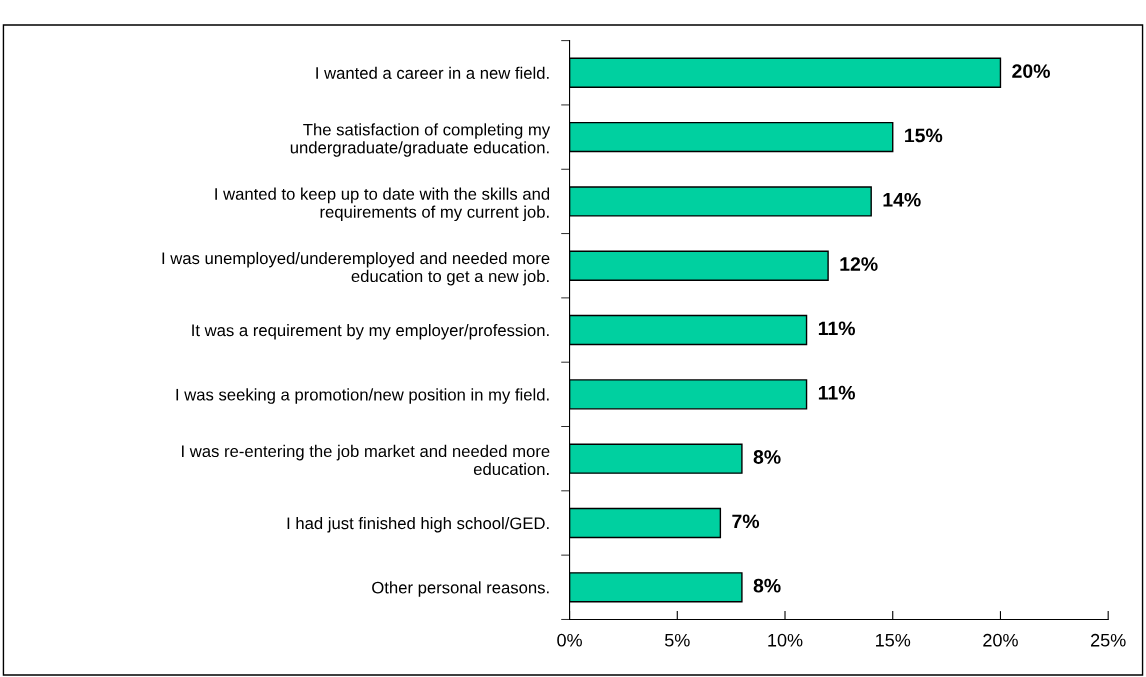 The width and height of the screenshot is (1146, 677). What do you see at coordinates (677, 640) in the screenshot?
I see `x-tick-label: 5%` at bounding box center [677, 640].